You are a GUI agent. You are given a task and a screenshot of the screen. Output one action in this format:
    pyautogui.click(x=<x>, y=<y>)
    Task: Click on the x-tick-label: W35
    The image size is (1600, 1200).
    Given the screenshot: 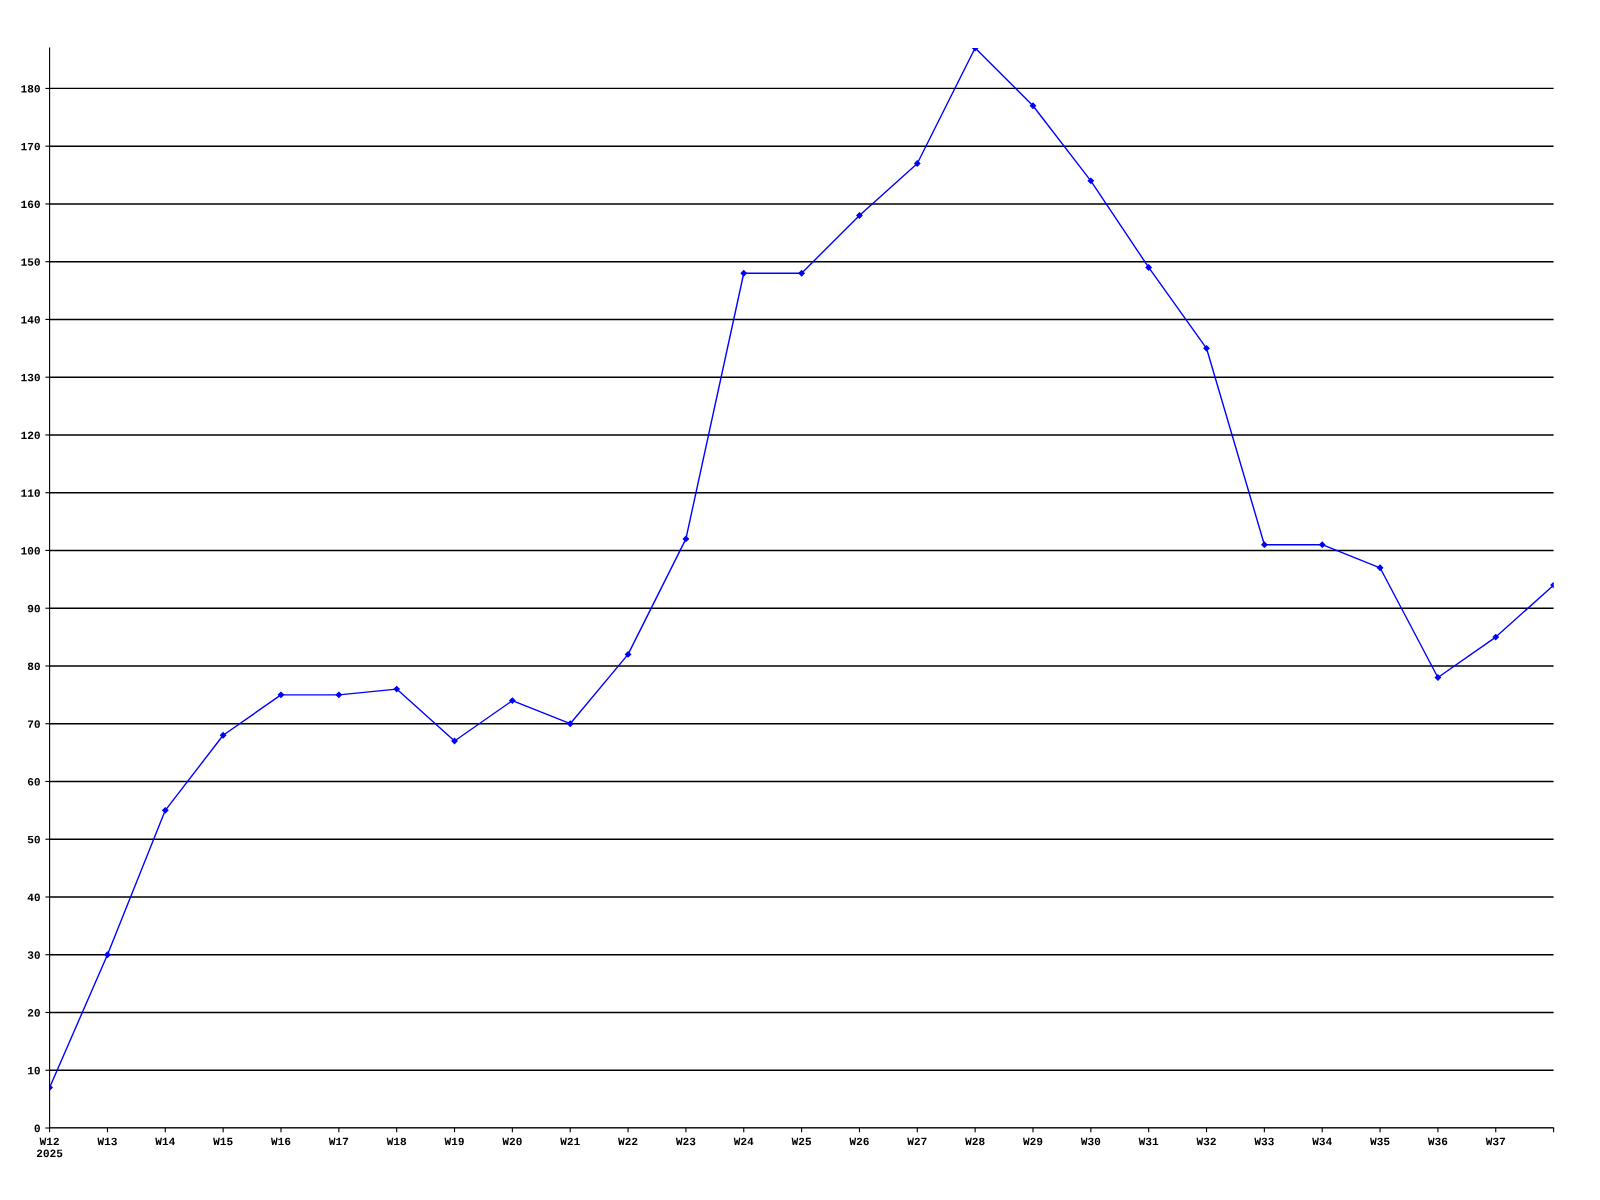 What is the action you would take?
    pyautogui.click(x=1380, y=1141)
    